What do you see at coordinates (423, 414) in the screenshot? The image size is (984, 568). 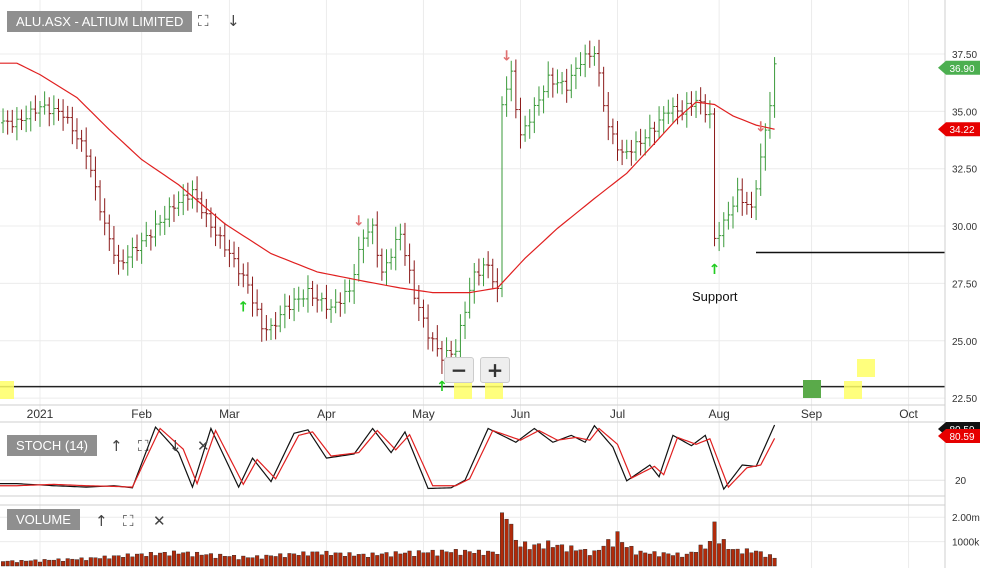 I see `x-tick-label: May` at bounding box center [423, 414].